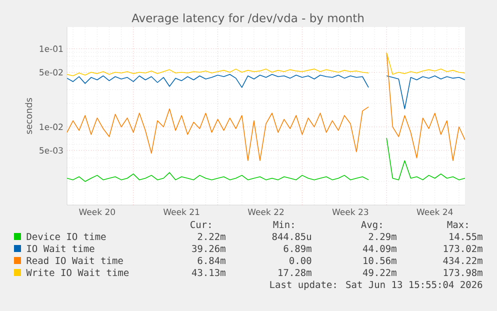 This screenshot has height=311, width=497. What do you see at coordinates (74, 260) in the screenshot?
I see `legend-label: Read IO Wait time` at bounding box center [74, 260].